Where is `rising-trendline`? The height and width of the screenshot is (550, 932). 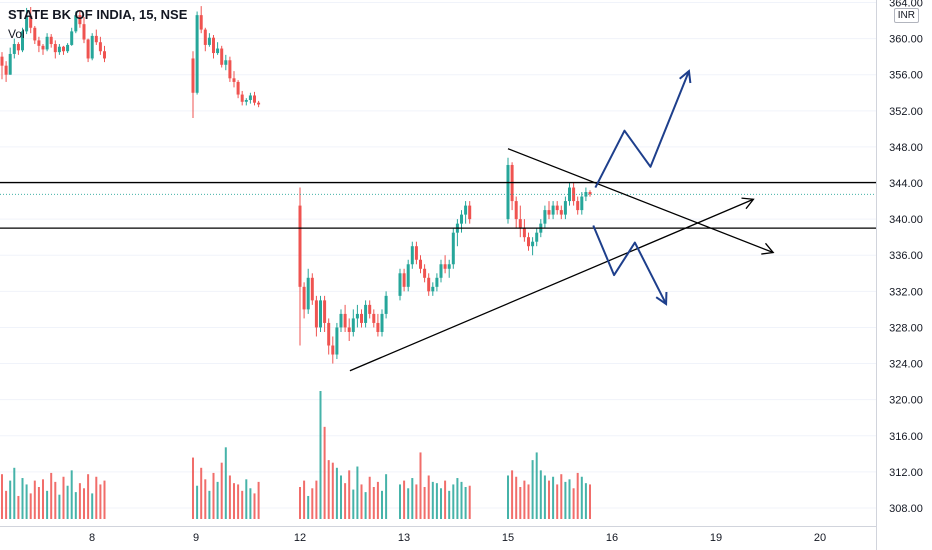 rising-trendline is located at coordinates (552, 284).